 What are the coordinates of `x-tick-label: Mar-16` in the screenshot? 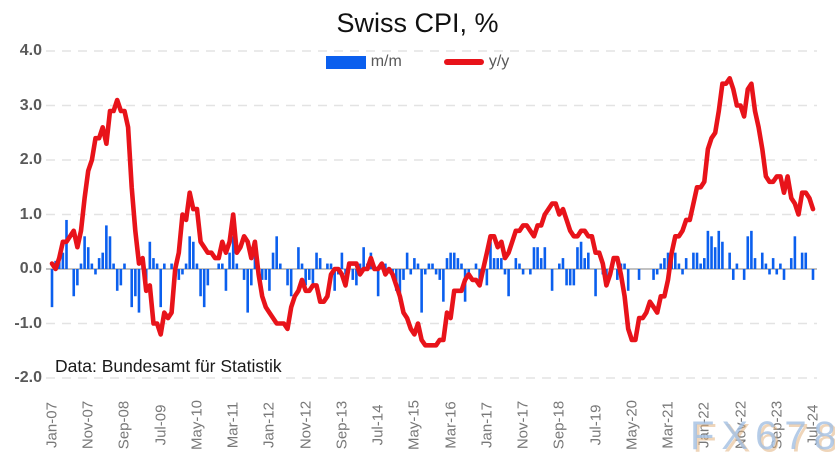 It's located at (451, 425).